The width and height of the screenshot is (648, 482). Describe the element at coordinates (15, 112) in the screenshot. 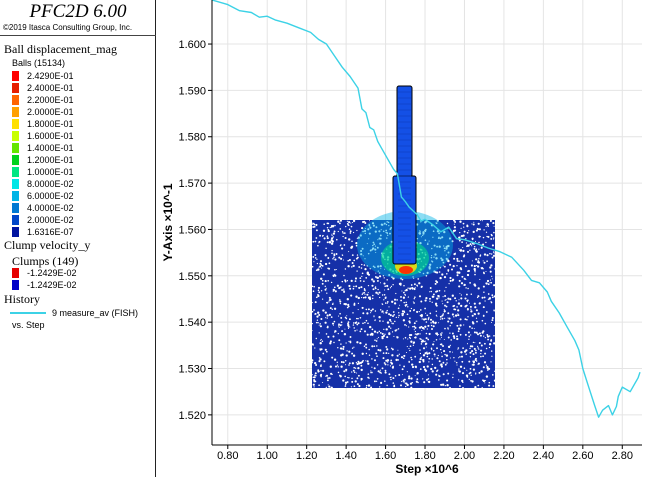

I see `color-swatch` at that location.